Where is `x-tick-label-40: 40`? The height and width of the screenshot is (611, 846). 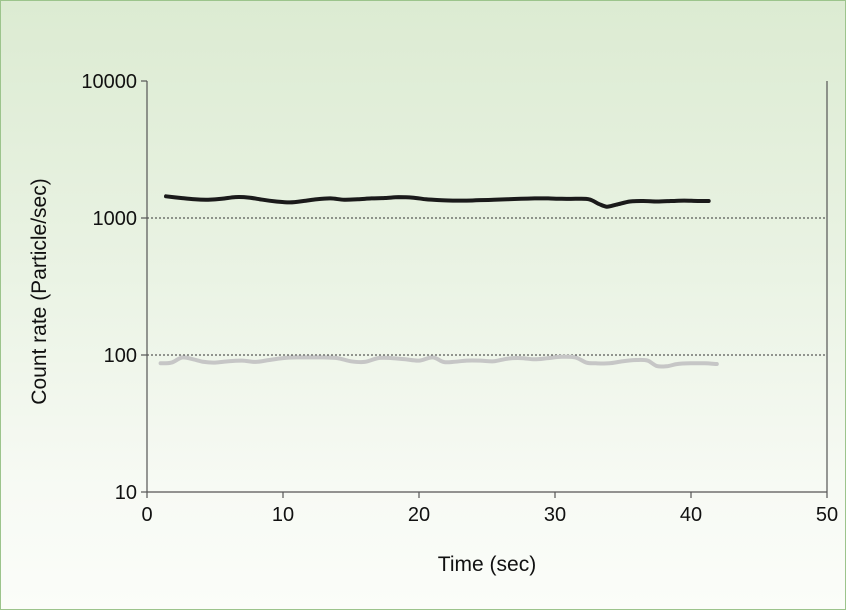
x-tick-label-40: 40 is located at coordinates (691, 515).